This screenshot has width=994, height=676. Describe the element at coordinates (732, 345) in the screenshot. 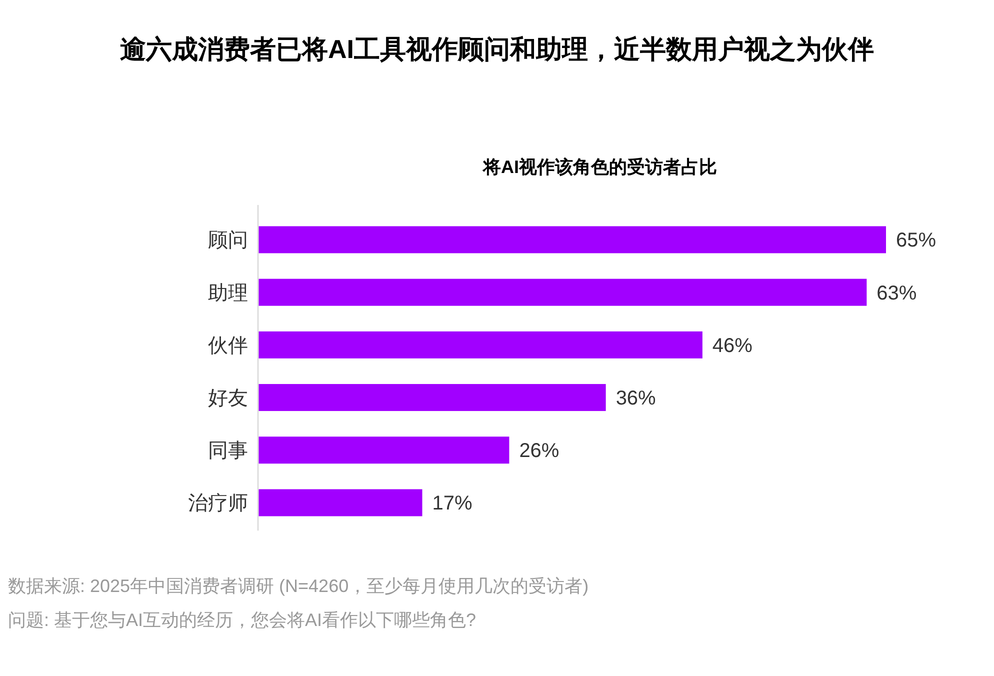

I see `data-label: 46%` at that location.